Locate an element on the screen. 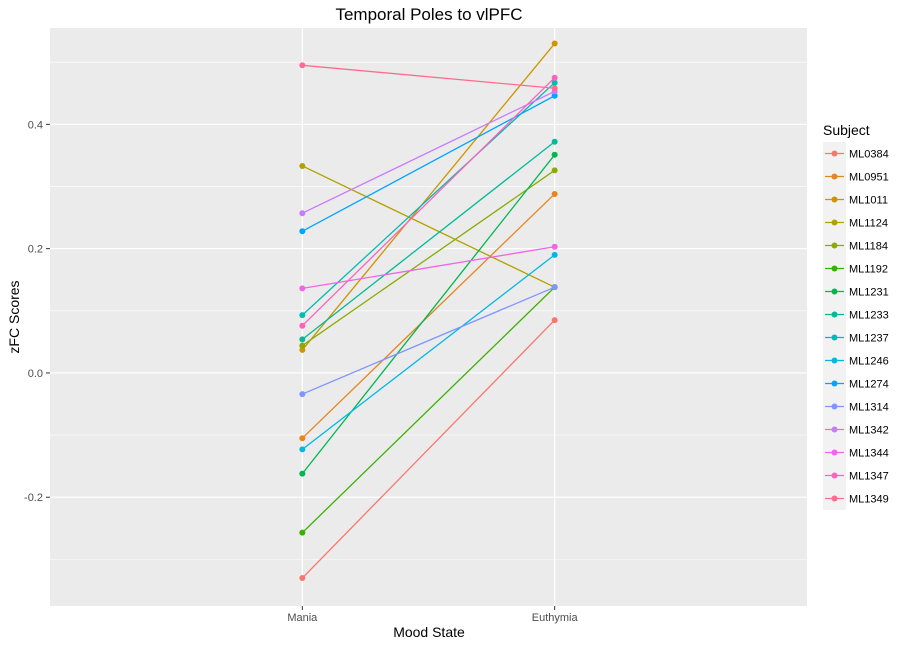  legend-label-ML1231: ML1231 is located at coordinates (869, 293).